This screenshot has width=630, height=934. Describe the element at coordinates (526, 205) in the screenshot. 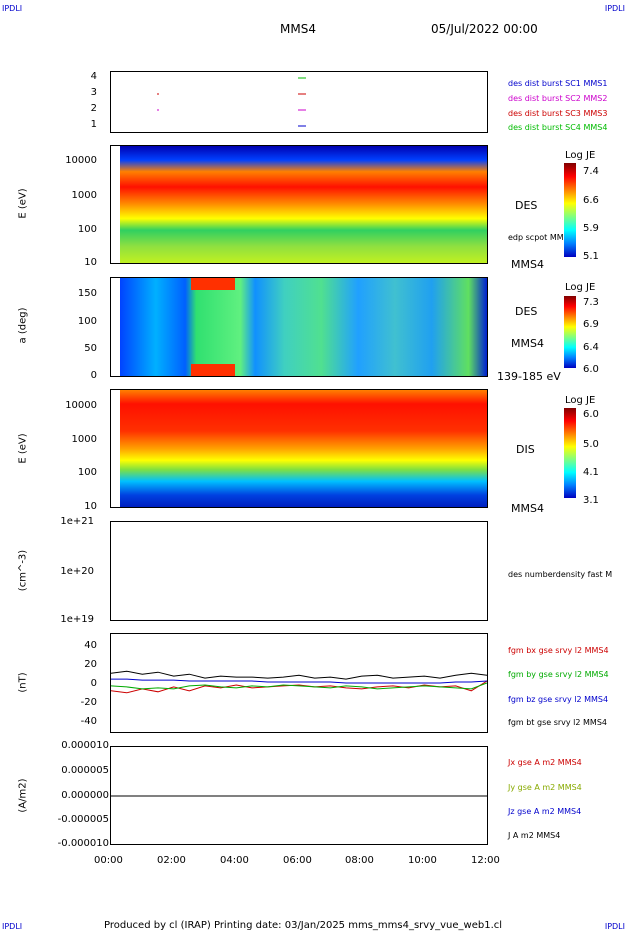

I see `des-energy-label: DES` at that location.